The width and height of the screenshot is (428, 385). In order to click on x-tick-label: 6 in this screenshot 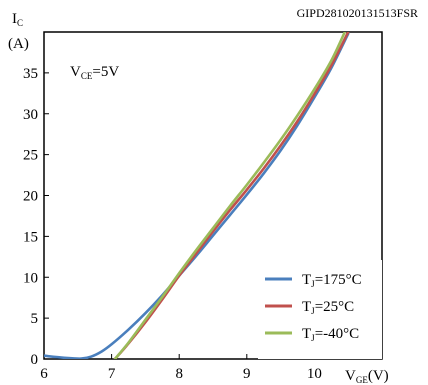, I will do `click(44, 374)`.